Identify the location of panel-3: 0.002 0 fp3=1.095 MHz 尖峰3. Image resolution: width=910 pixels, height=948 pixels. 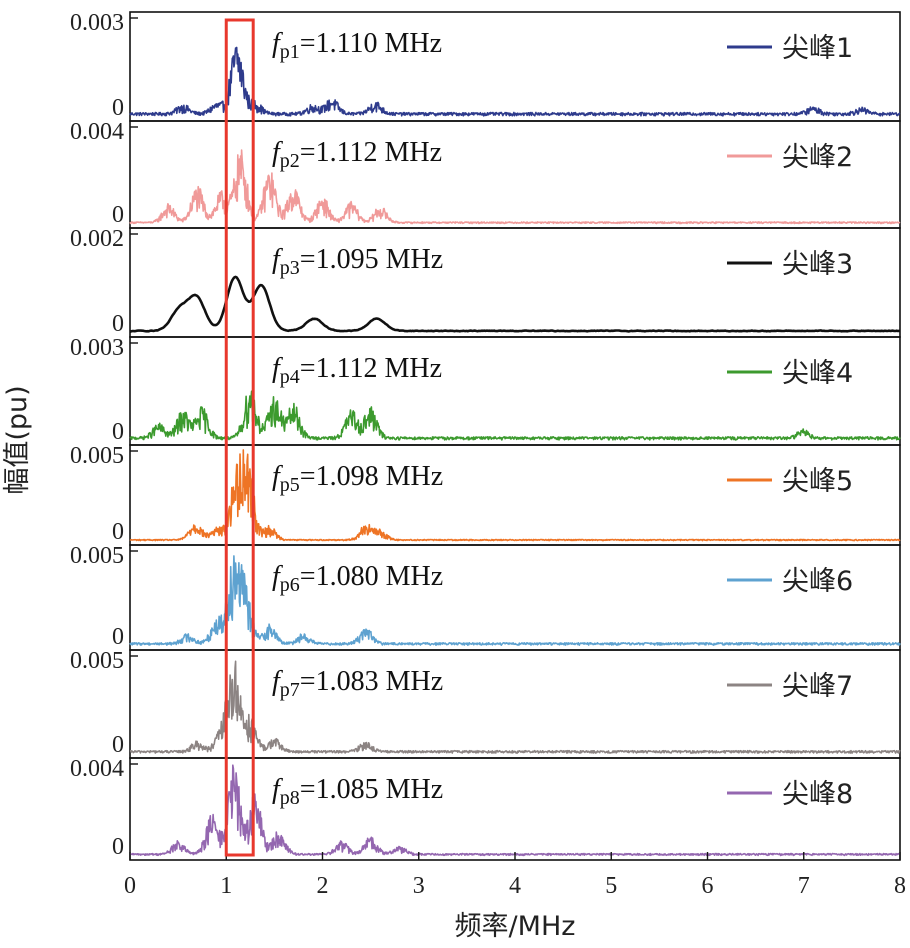
(485, 282).